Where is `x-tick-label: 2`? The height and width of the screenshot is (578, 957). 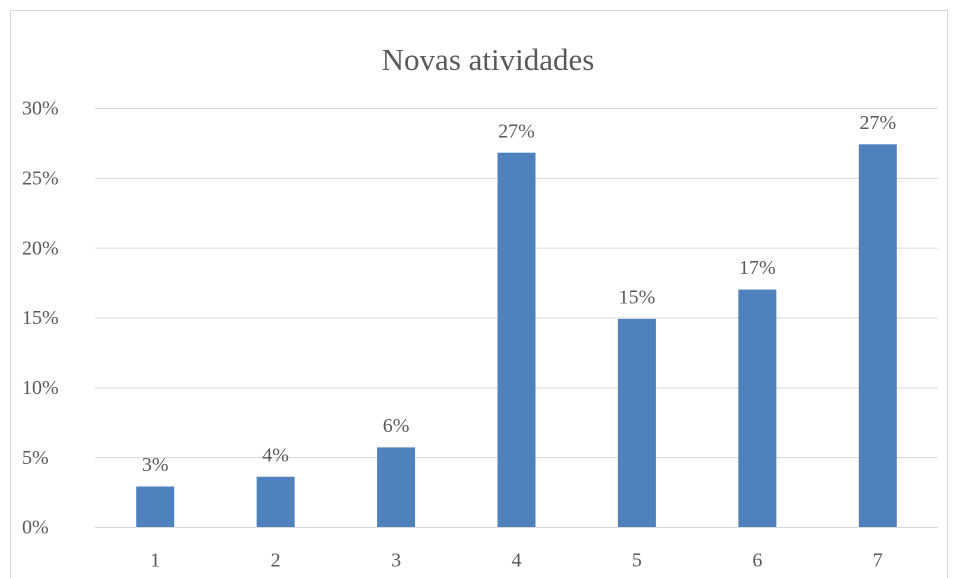 x-tick-label: 2 is located at coordinates (276, 561).